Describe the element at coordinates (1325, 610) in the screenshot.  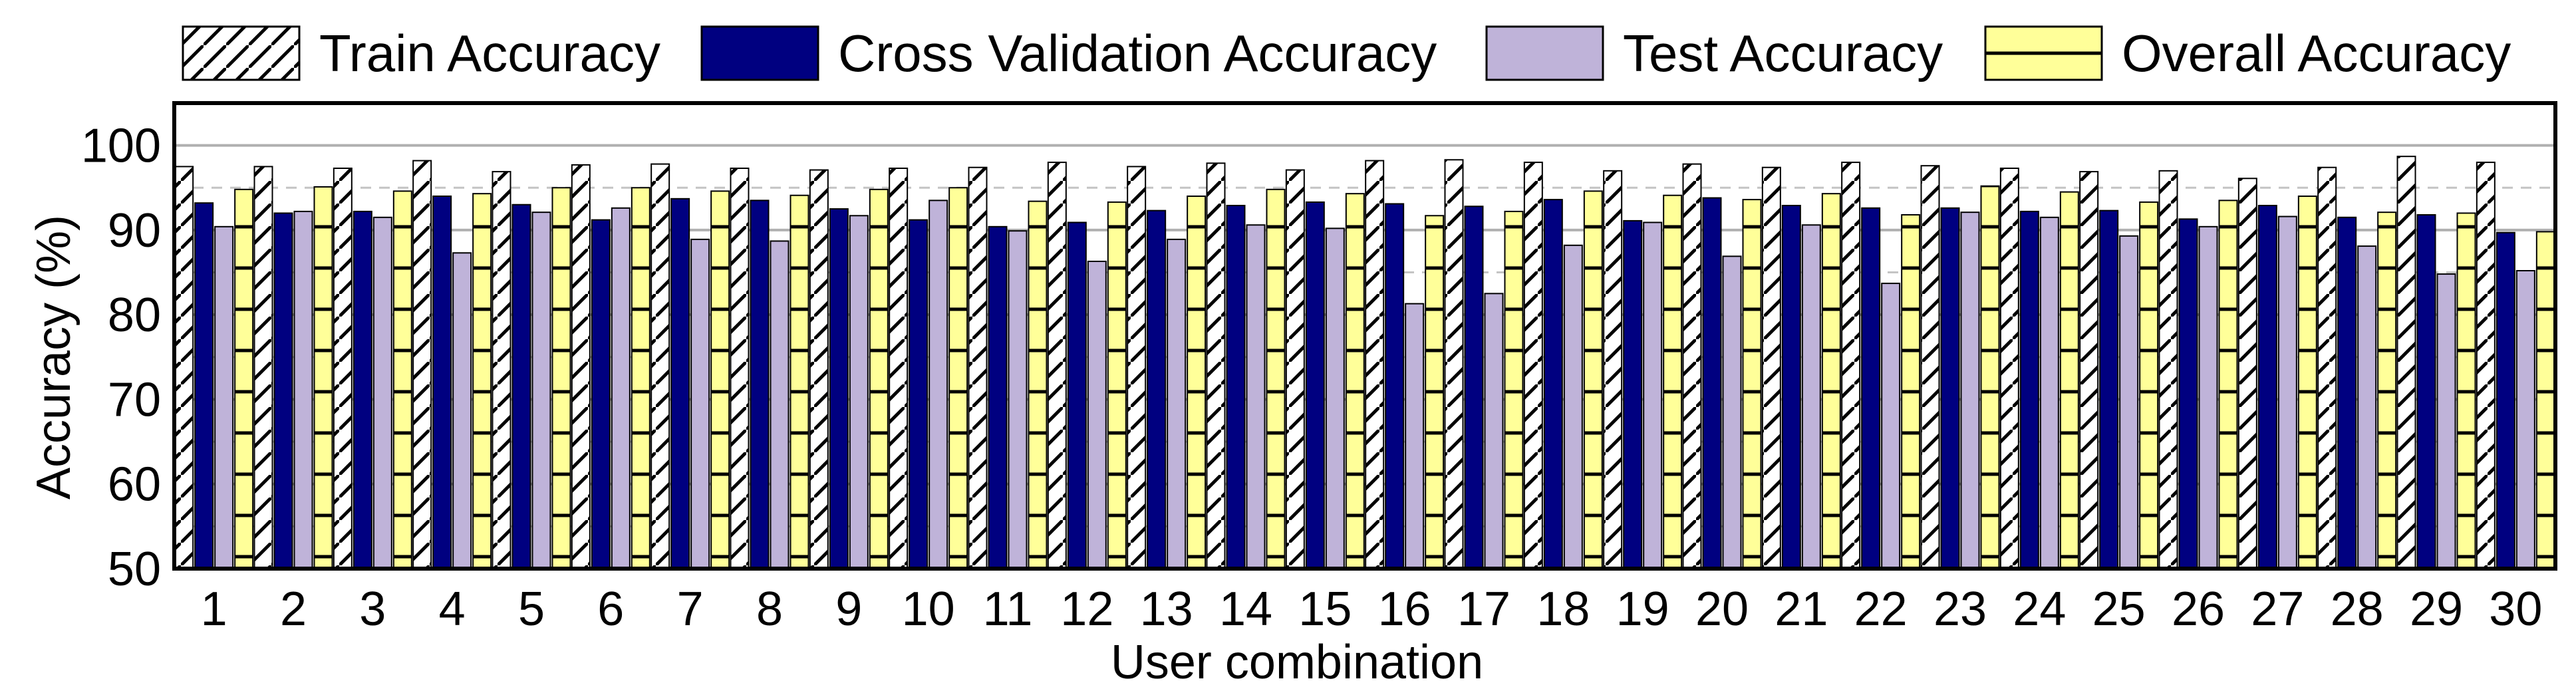
I see `x-tick-label: 15` at that location.